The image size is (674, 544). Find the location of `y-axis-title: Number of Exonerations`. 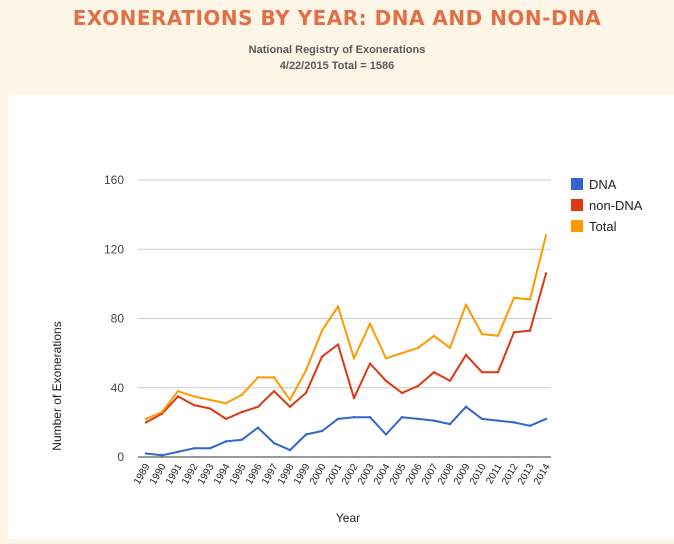

y-axis-title: Number of Exonerations is located at coordinates (57, 385).